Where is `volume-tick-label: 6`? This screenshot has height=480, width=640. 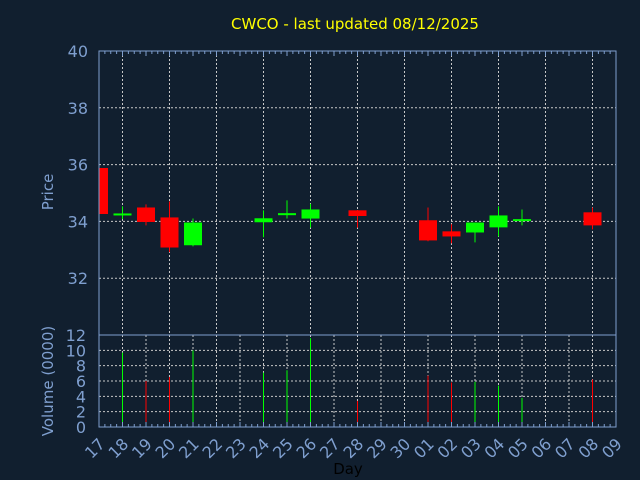
volume-tick-label: 6 is located at coordinates (81, 381).